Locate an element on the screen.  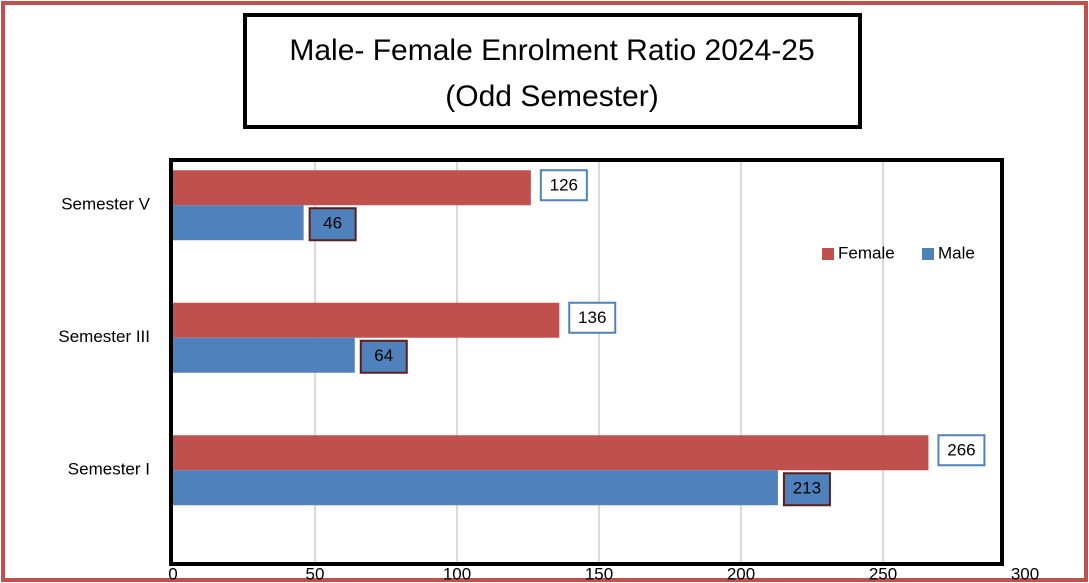
value-label: 126 is located at coordinates (564, 185).